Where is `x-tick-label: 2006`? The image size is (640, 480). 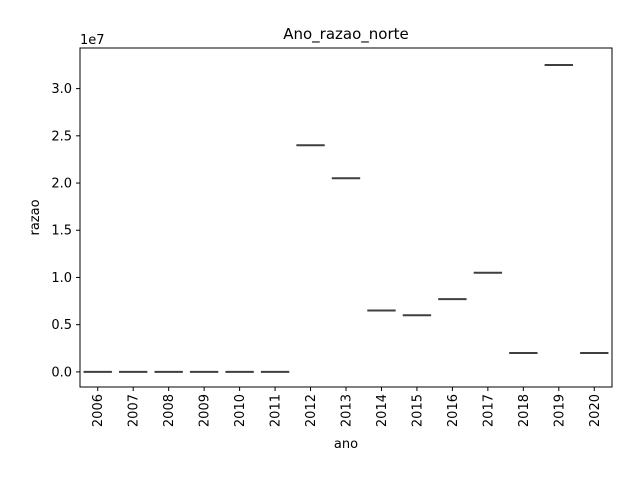
x-tick-label: 2006 is located at coordinates (98, 410).